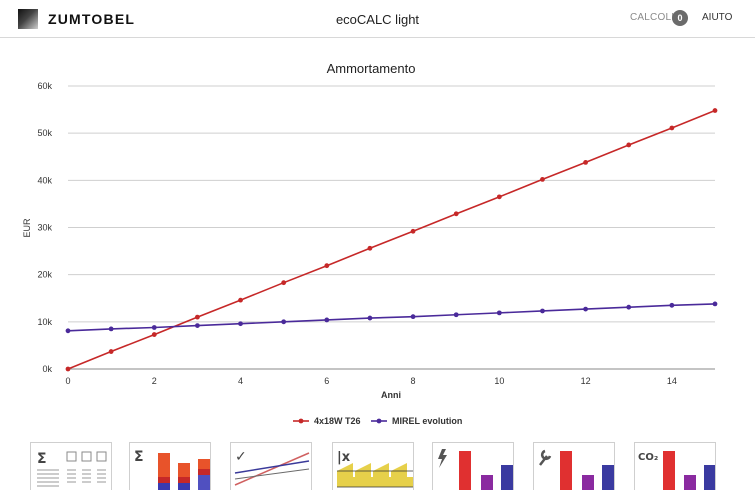 The image size is (755, 490). Describe the element at coordinates (672, 381) in the screenshot. I see `x-tick-label: 14` at that location.